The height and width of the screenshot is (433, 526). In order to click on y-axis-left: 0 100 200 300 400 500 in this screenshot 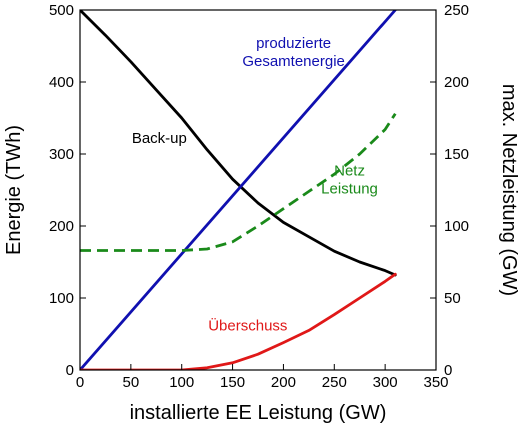, I will do `click(67, 190)`.